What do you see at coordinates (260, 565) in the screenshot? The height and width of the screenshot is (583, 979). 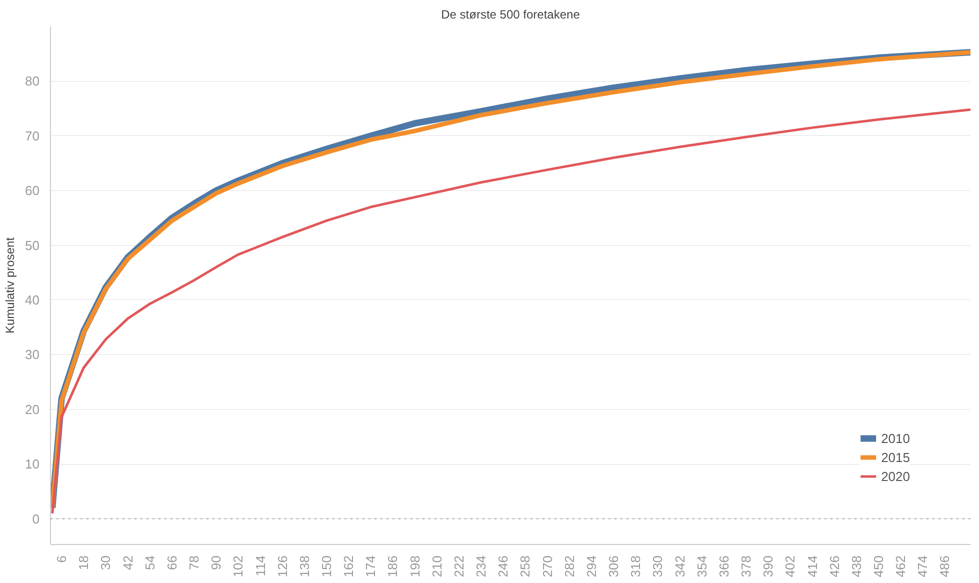 I see `x-tick-label: 114` at bounding box center [260, 565].